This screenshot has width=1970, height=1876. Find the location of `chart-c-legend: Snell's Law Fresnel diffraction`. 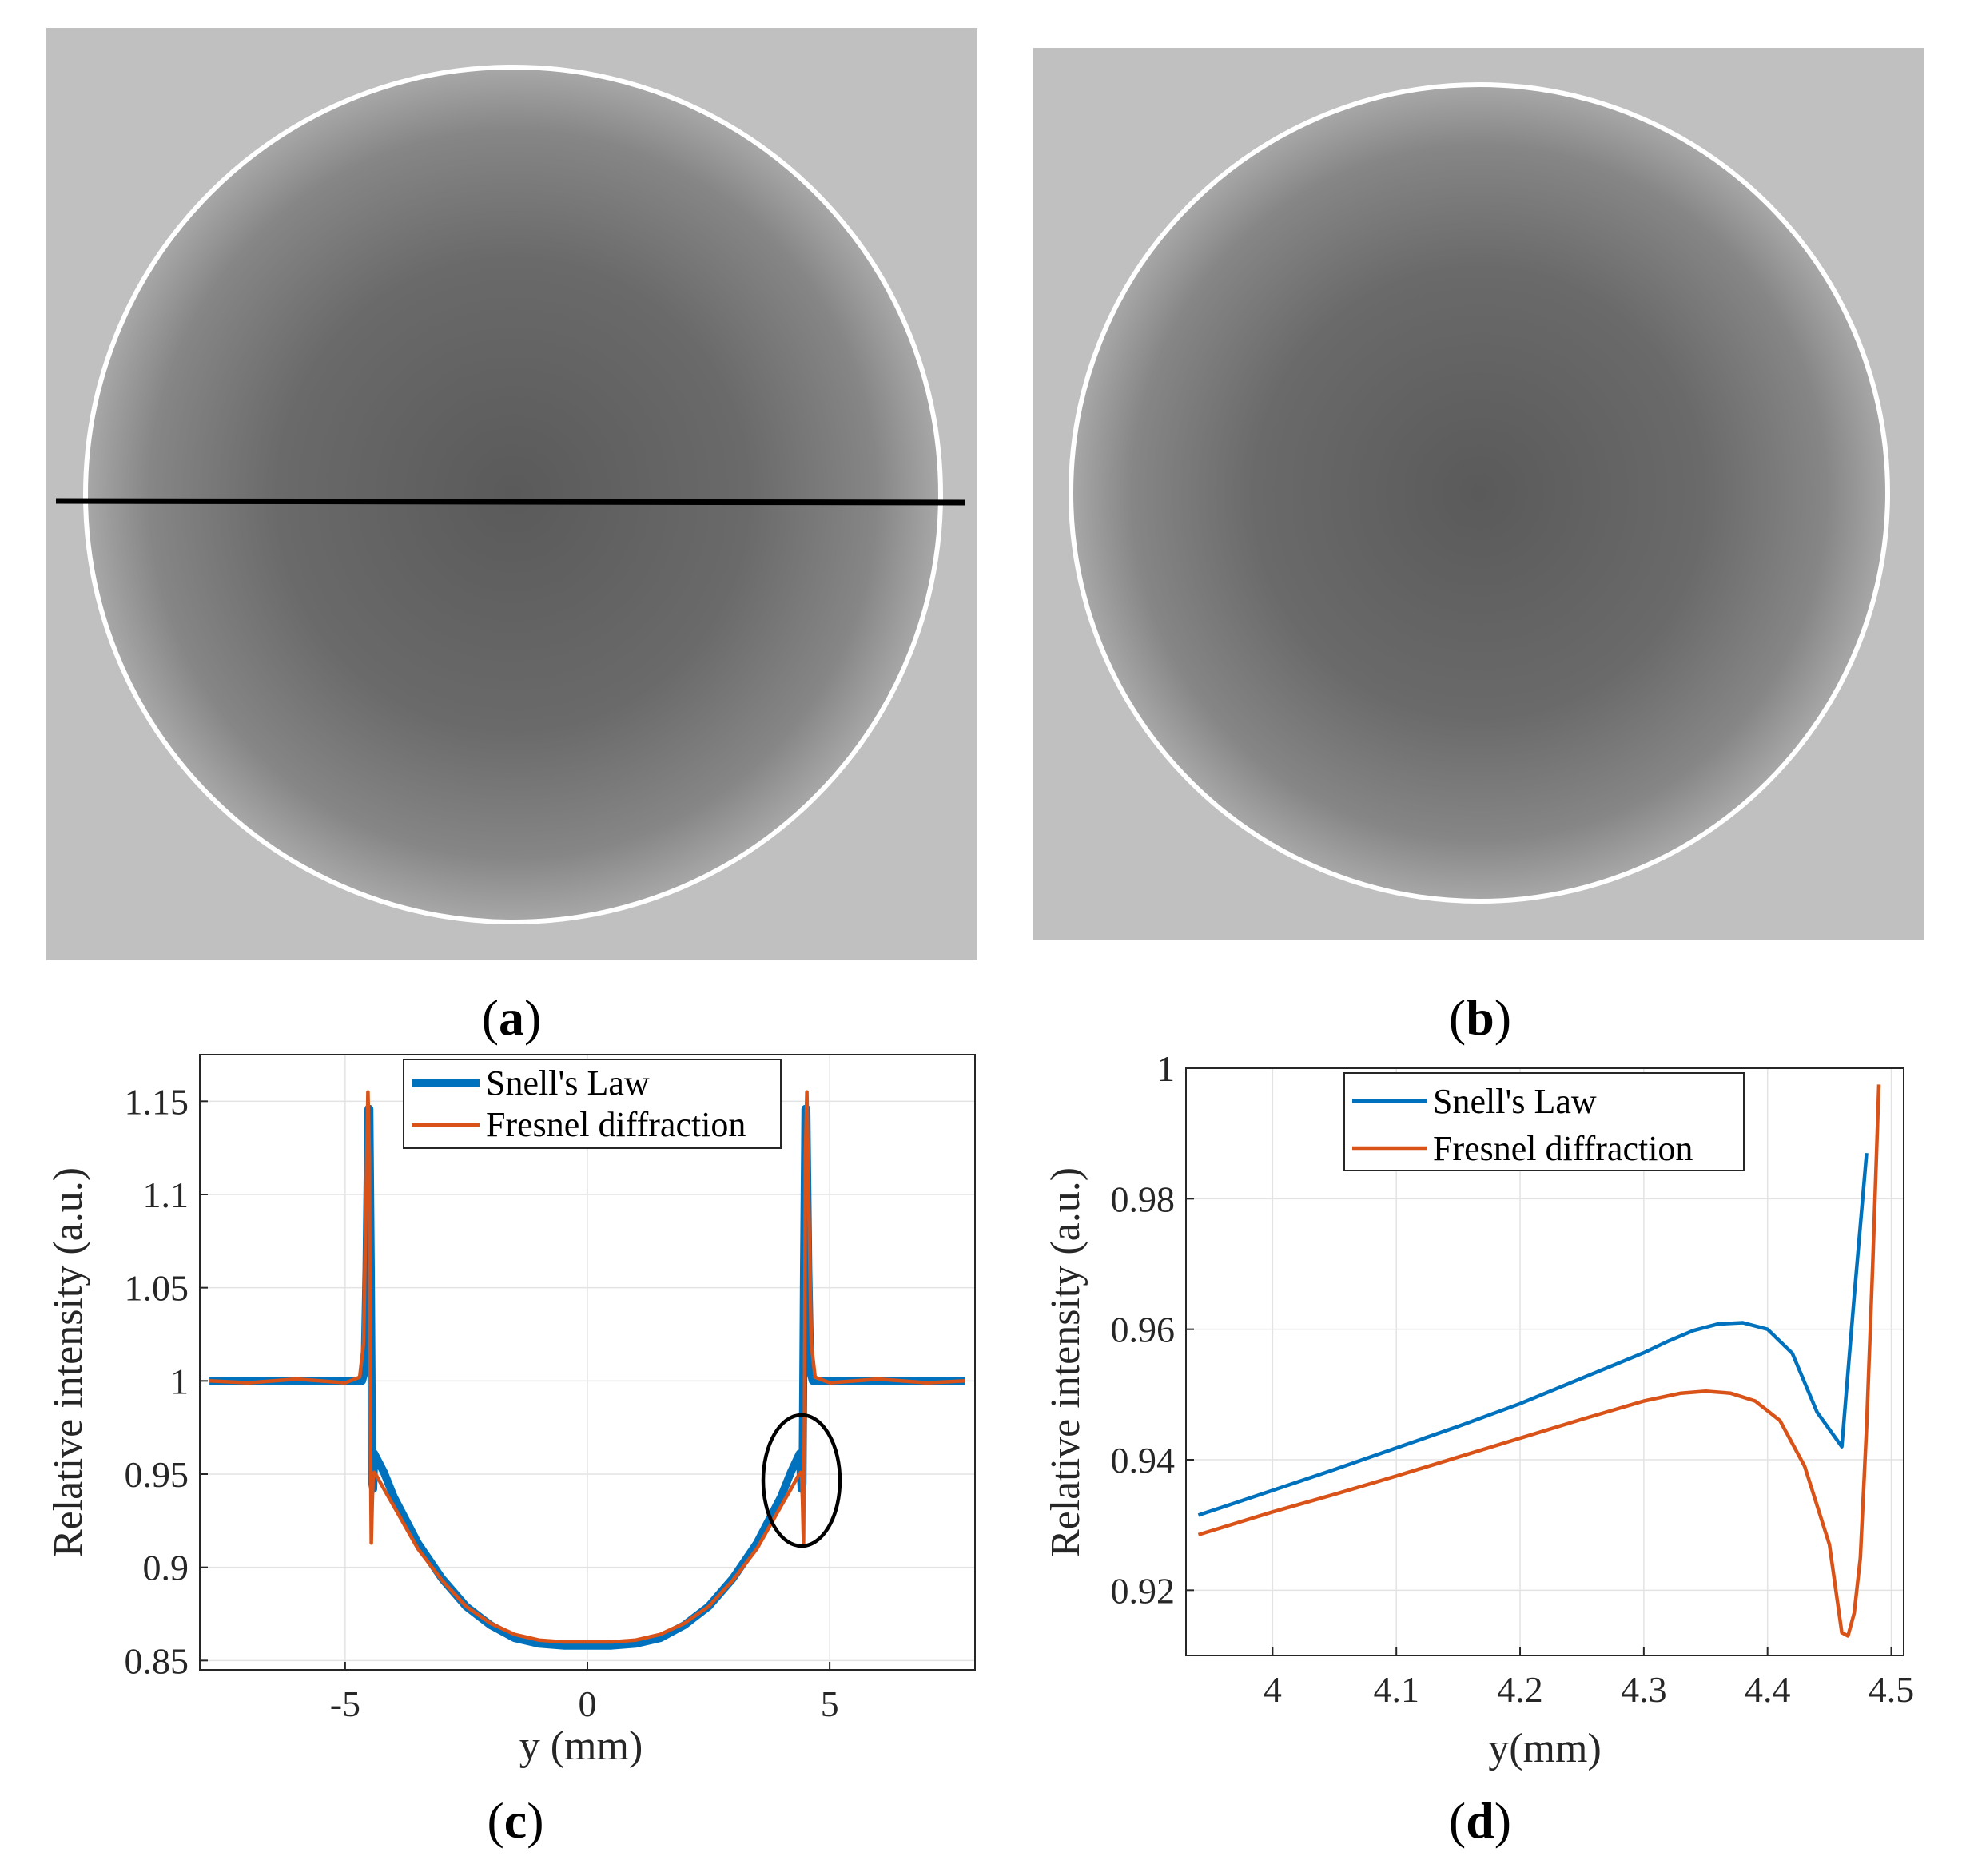

chart-c-legend: Snell's Law Fresnel diffraction is located at coordinates (592, 1104).